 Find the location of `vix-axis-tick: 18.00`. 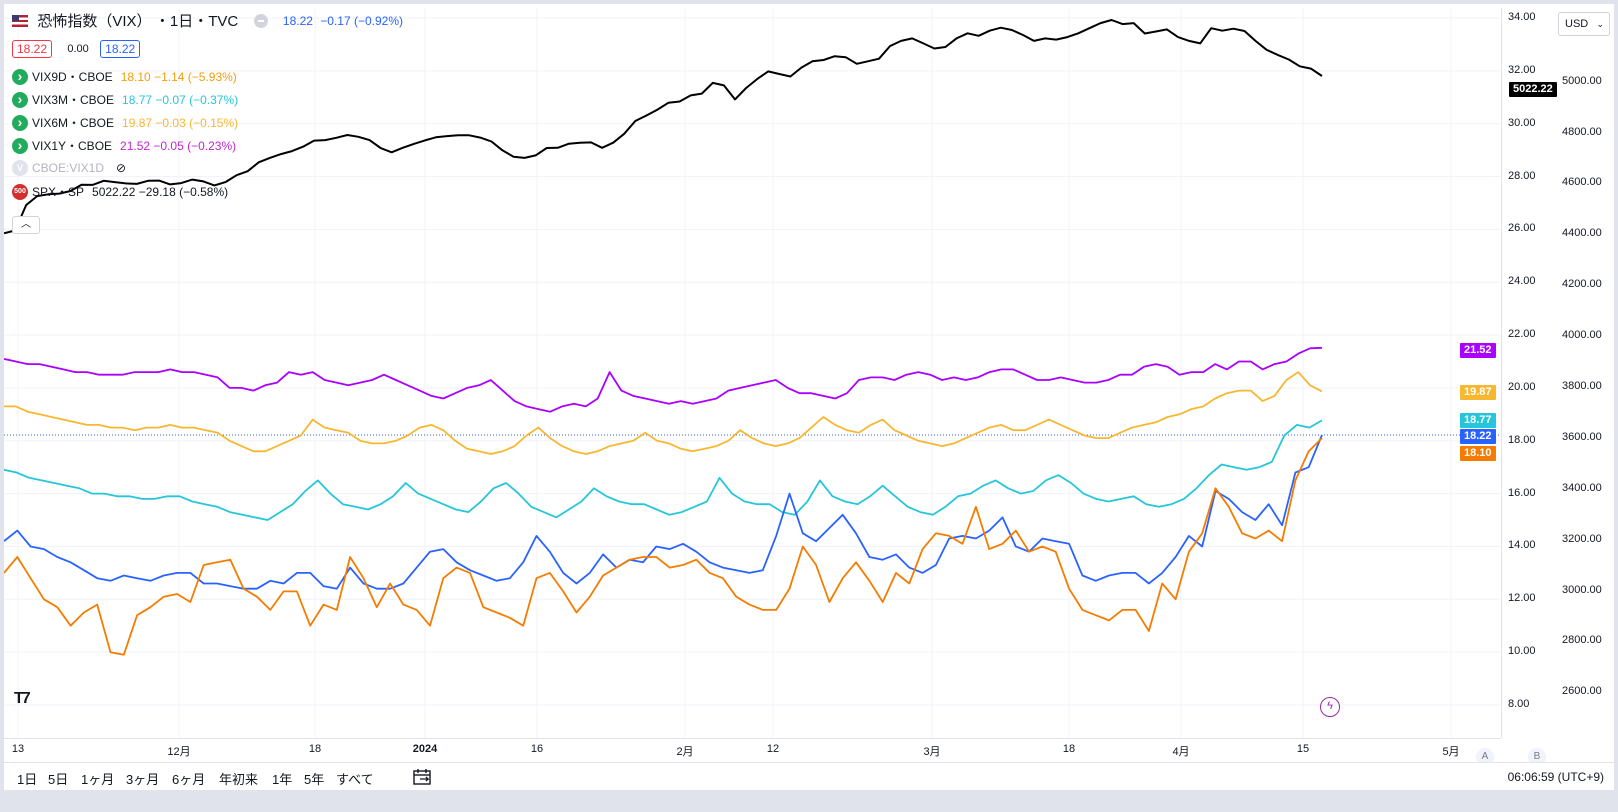

vix-axis-tick: 18.00 is located at coordinates (1522, 439).